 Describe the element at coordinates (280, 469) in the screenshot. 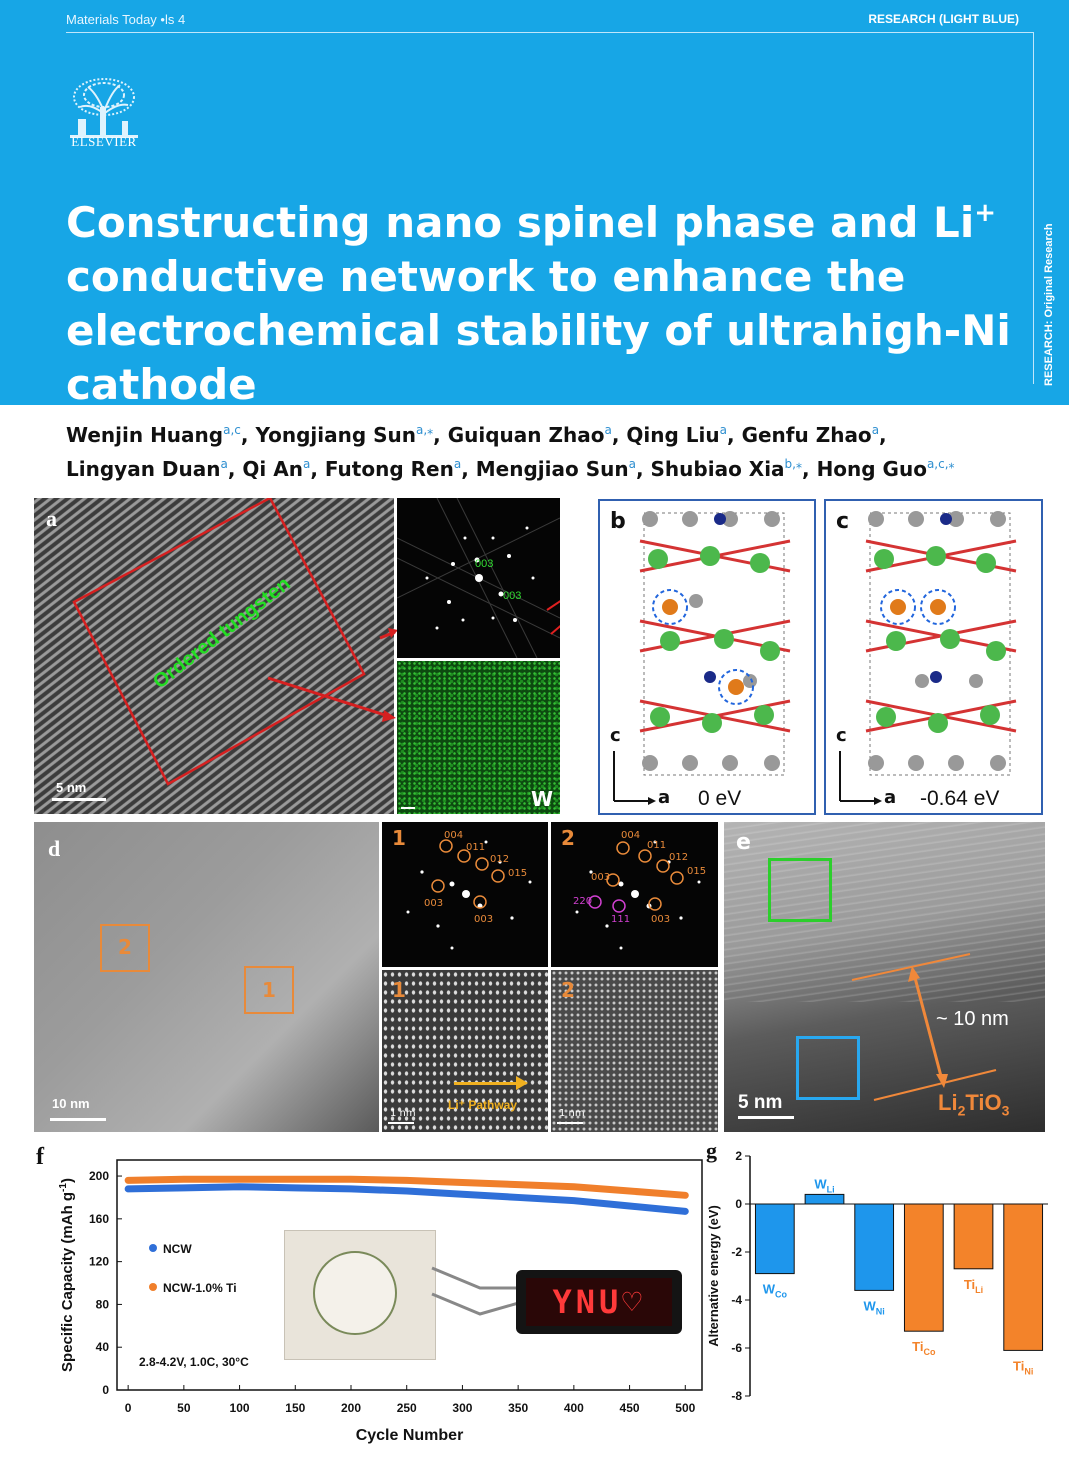

I see `author: Qi Ana,` at that location.